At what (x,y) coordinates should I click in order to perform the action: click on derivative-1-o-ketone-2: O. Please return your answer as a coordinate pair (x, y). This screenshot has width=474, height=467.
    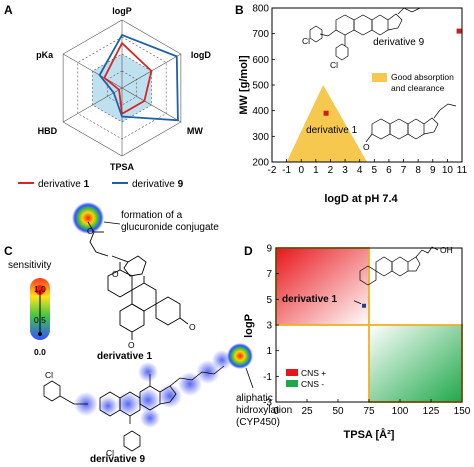
    Looking at the image, I should click on (192, 327).